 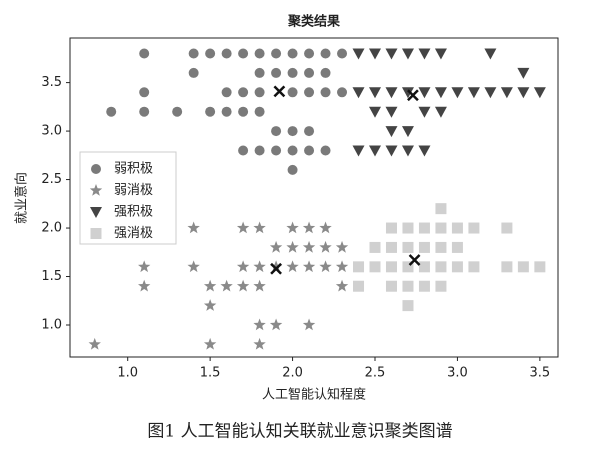 What do you see at coordinates (51, 179) in the screenshot?
I see `y-tick-label: 2.5` at bounding box center [51, 179].